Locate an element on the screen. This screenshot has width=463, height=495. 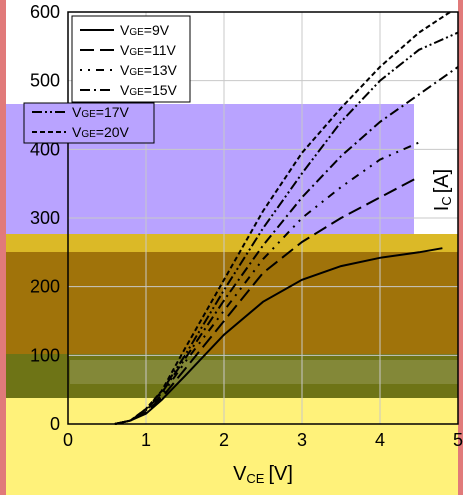
legend-label-3: VGE=13V is located at coordinates (149, 70).